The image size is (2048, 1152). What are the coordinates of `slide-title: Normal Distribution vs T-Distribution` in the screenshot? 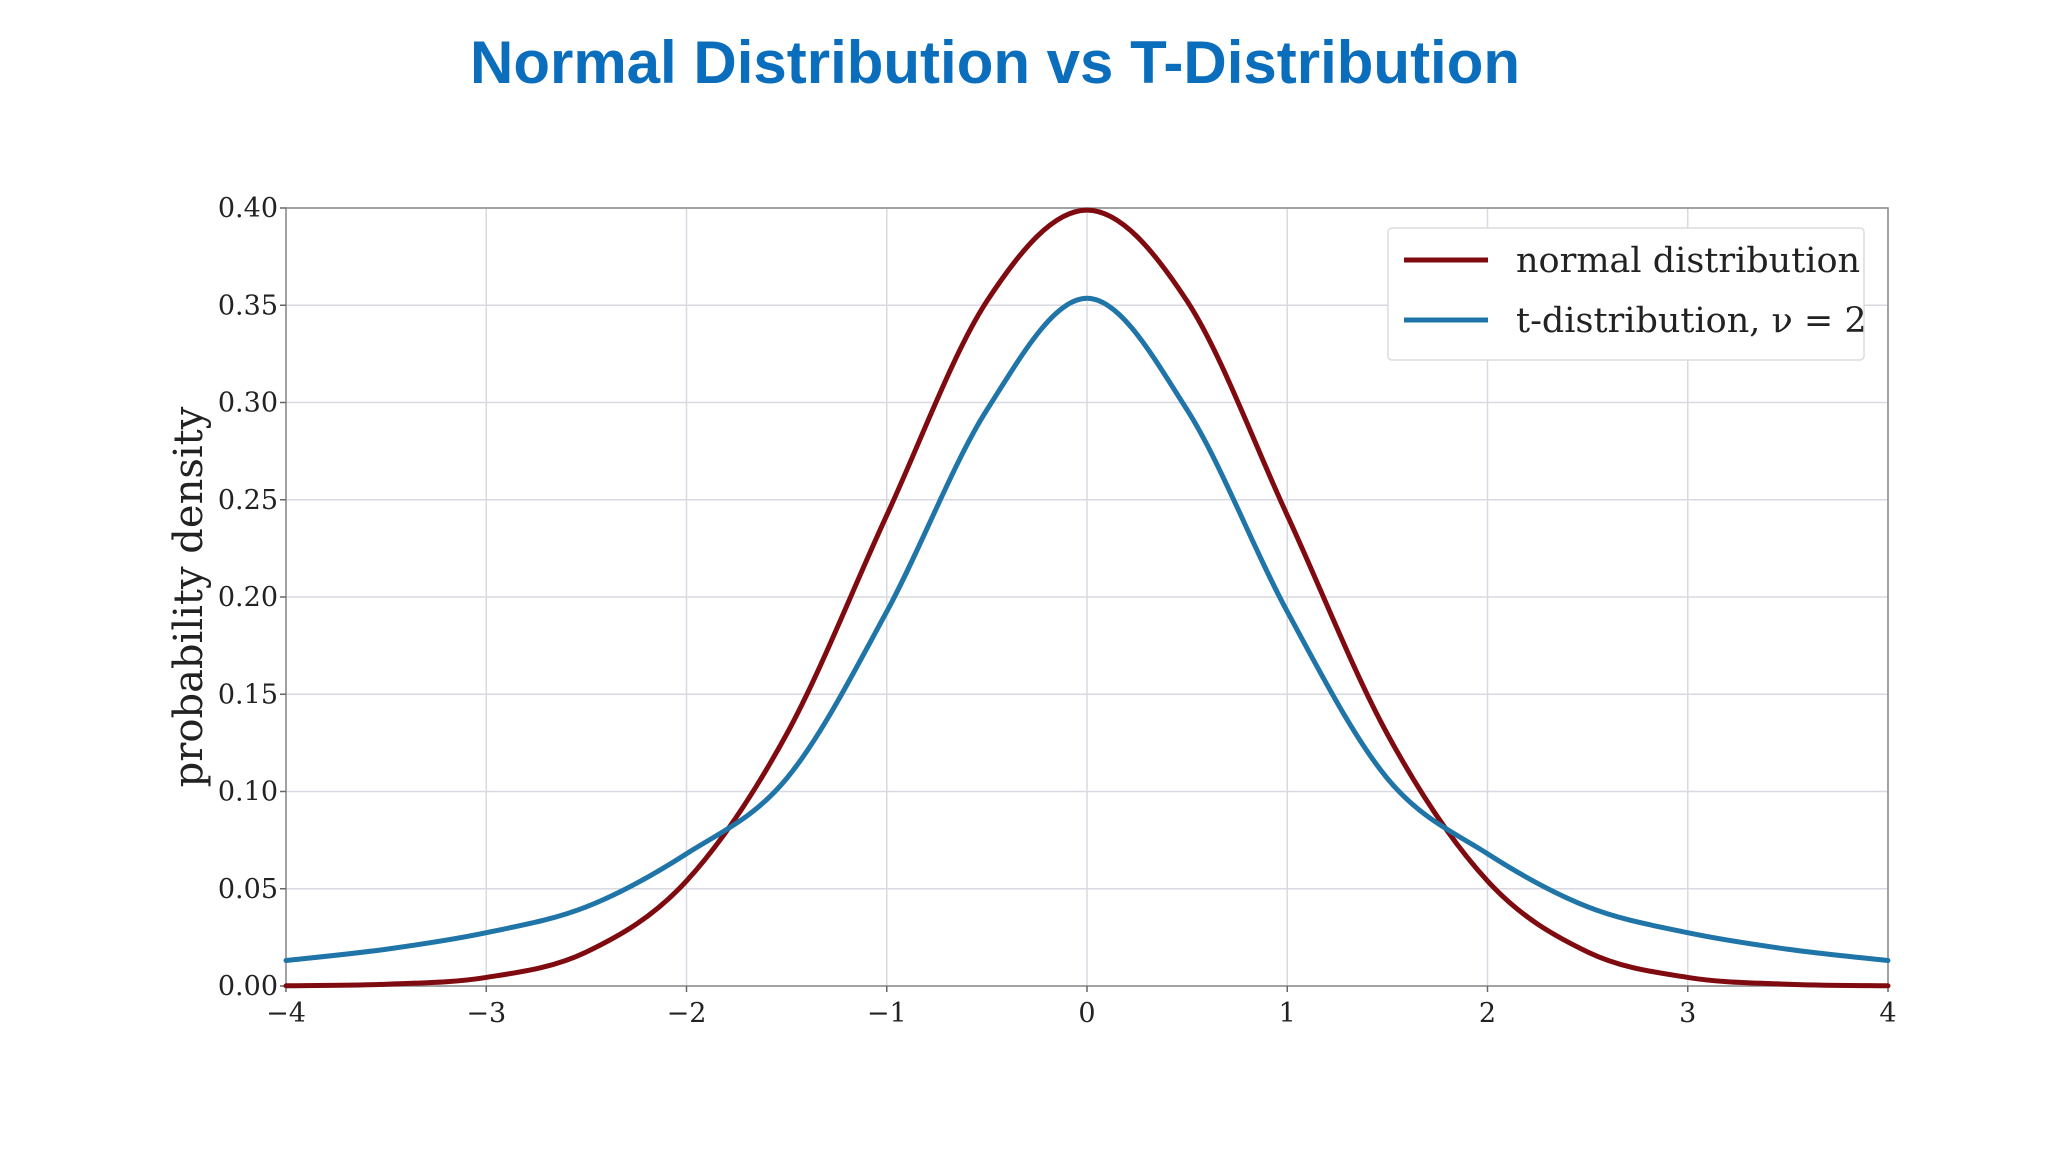 It's located at (995, 62).